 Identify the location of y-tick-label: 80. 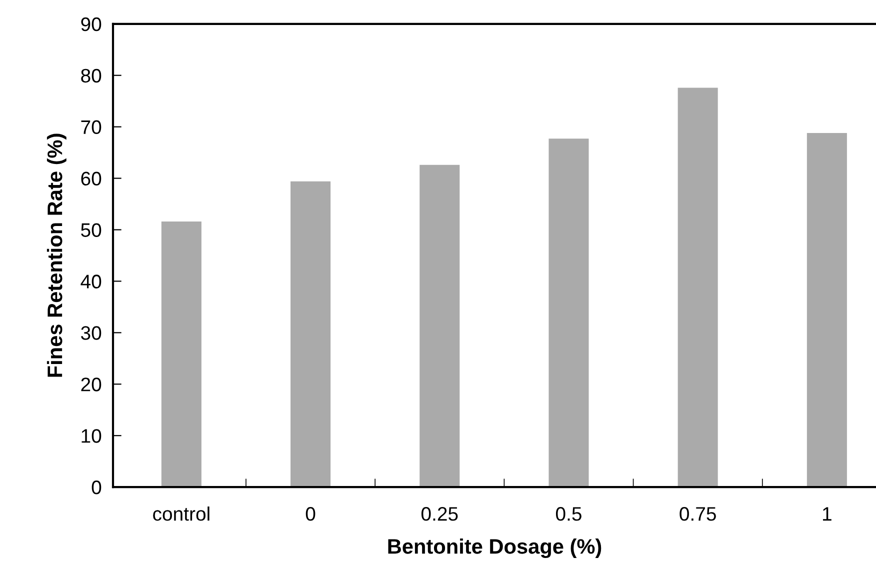
(91, 75).